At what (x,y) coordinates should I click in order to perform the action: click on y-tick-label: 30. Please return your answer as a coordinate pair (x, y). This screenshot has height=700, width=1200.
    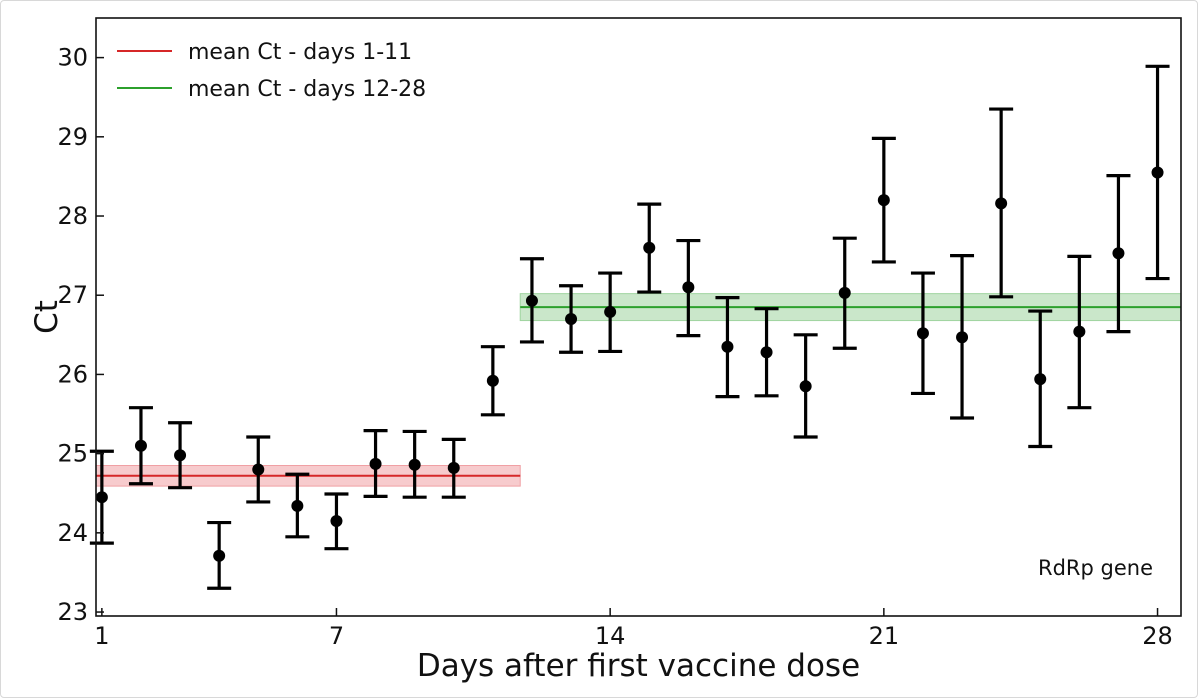
    Looking at the image, I should click on (72, 58).